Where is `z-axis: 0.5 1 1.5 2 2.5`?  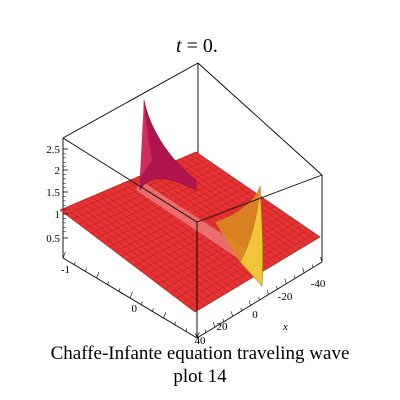
z-axis: 0.5 1 1.5 2 2.5 is located at coordinates (57, 194).